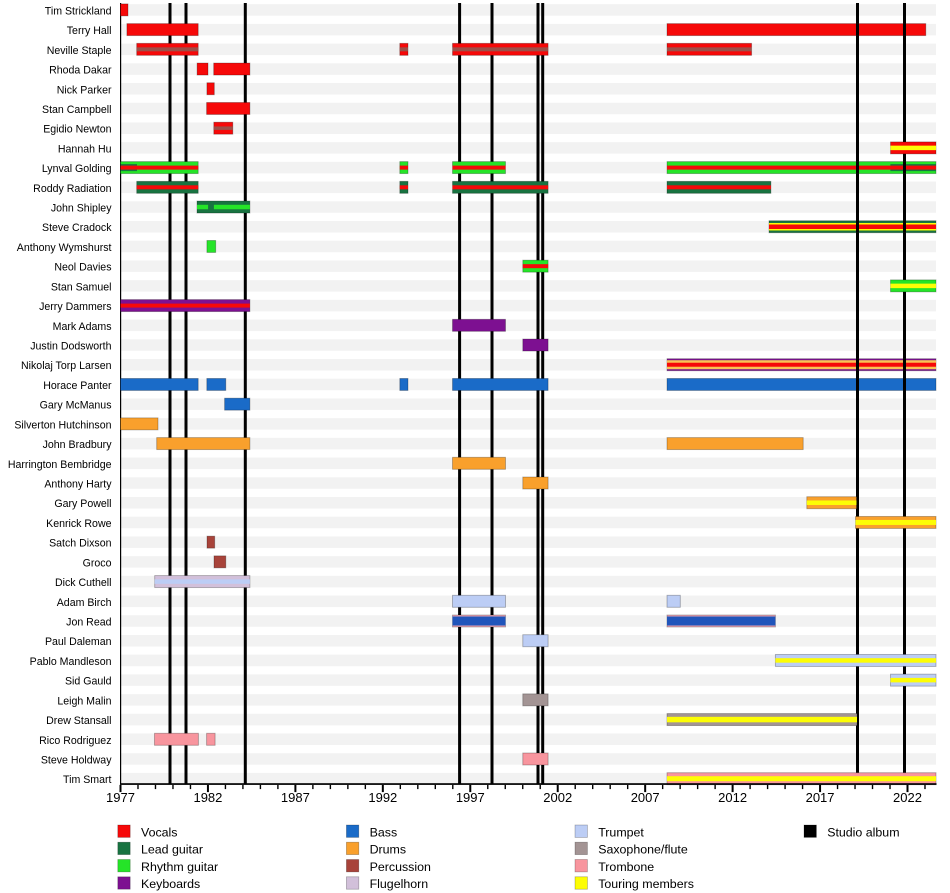  Describe the element at coordinates (71, 662) in the screenshot. I see `svg-text: Pablo Mandleson` at that location.